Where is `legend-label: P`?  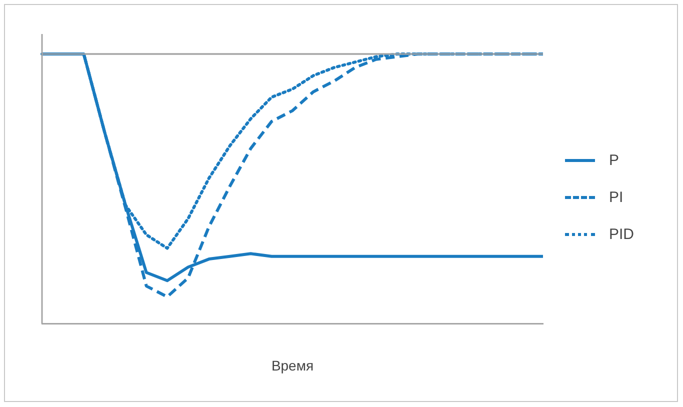
legend-label: P is located at coordinates (614, 160).